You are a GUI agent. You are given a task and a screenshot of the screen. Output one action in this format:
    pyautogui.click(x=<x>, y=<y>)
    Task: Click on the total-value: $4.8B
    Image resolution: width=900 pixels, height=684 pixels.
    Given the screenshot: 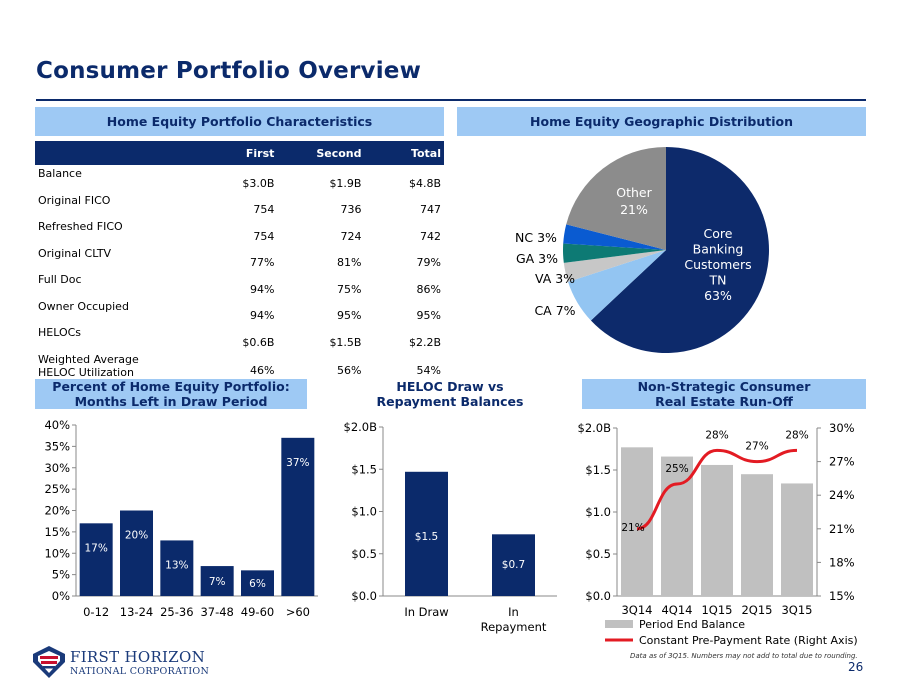 What is the action you would take?
    pyautogui.click(x=424, y=183)
    